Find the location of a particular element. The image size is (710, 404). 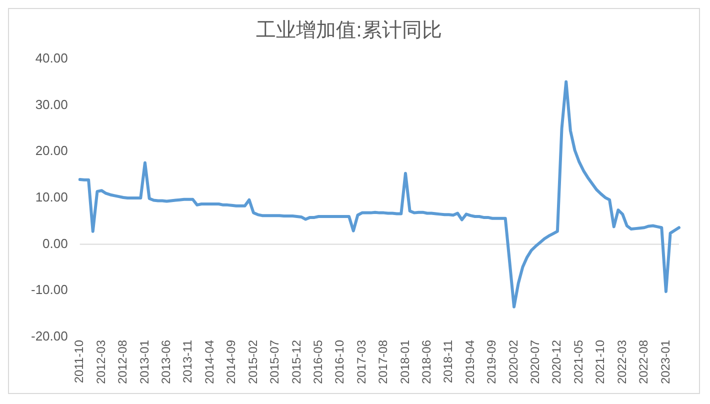

x-tick-label: 2018-01 is located at coordinates (405, 362).